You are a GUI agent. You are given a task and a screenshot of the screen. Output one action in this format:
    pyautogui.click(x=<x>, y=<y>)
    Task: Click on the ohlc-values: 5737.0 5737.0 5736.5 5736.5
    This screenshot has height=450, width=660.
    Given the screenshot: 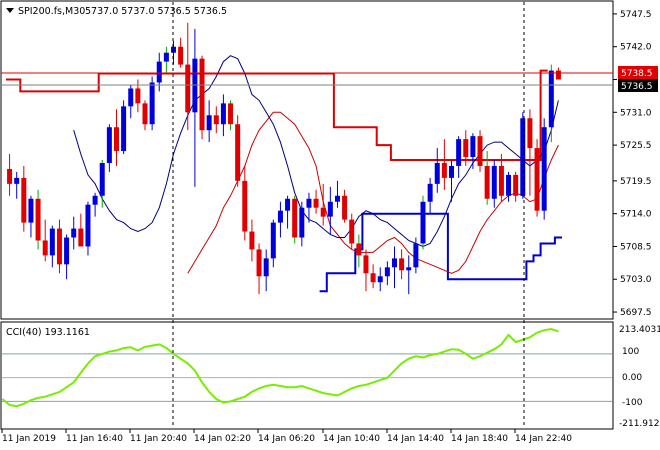 What is the action you would take?
    pyautogui.click(x=156, y=11)
    